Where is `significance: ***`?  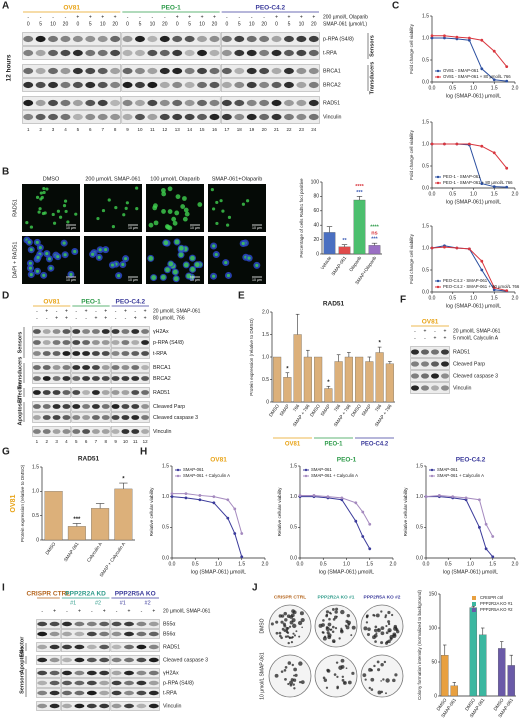 significance: *** is located at coordinates (374, 240).